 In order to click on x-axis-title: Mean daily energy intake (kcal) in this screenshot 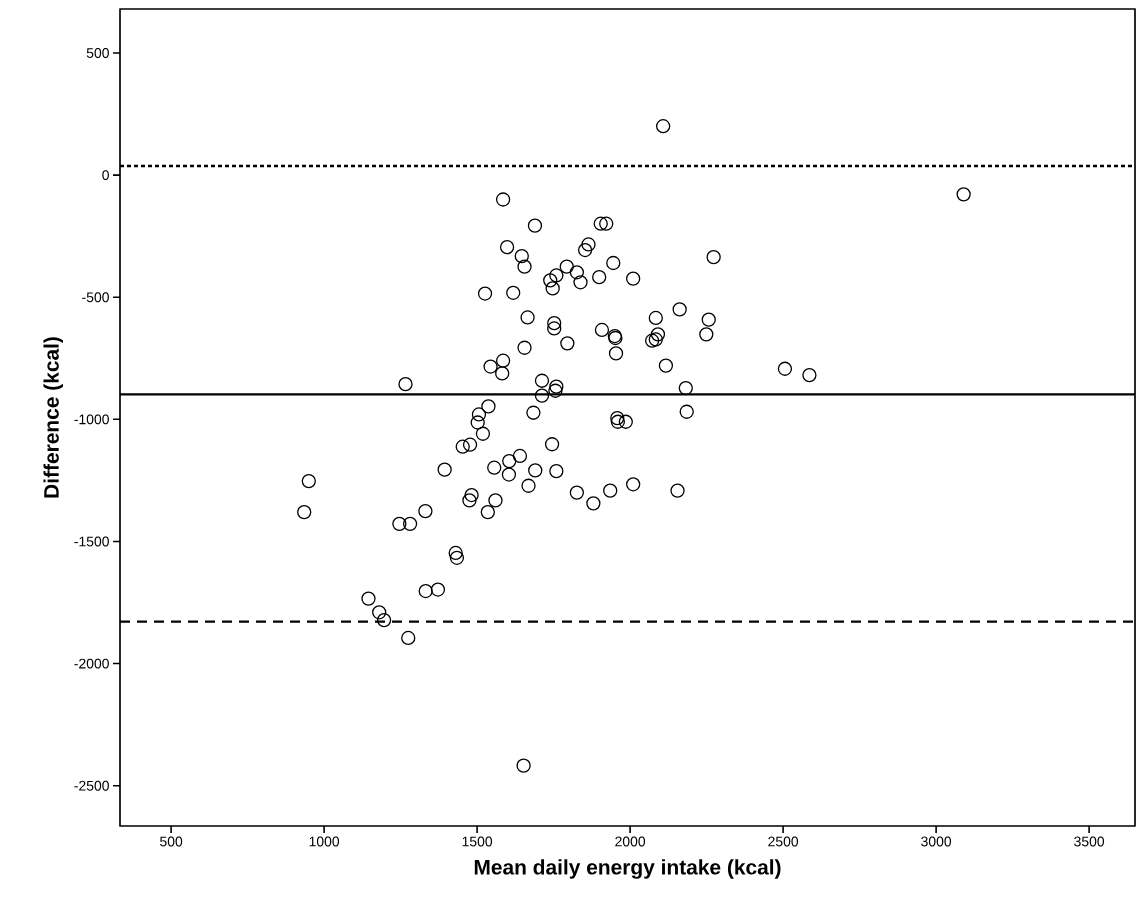, I will do `click(627, 869)`.